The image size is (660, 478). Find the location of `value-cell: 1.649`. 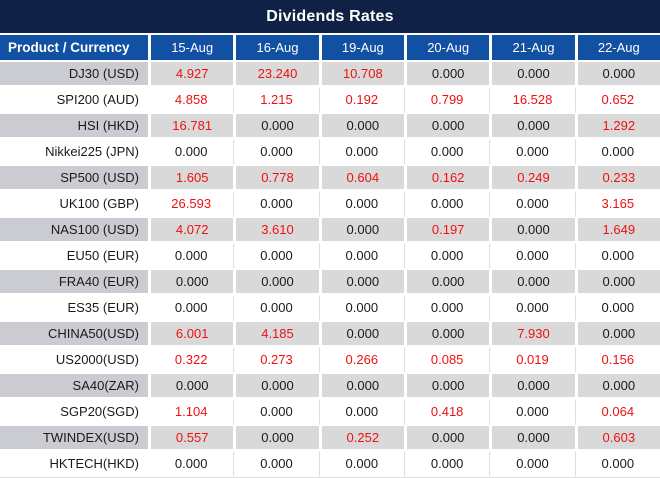

value-cell: 1.649 is located at coordinates (617, 231).